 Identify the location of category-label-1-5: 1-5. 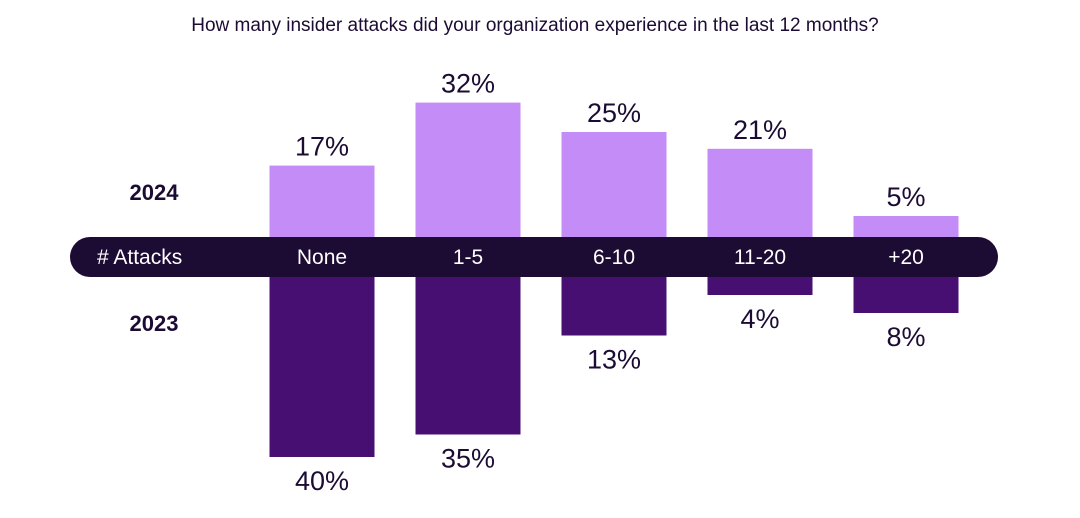
(468, 257).